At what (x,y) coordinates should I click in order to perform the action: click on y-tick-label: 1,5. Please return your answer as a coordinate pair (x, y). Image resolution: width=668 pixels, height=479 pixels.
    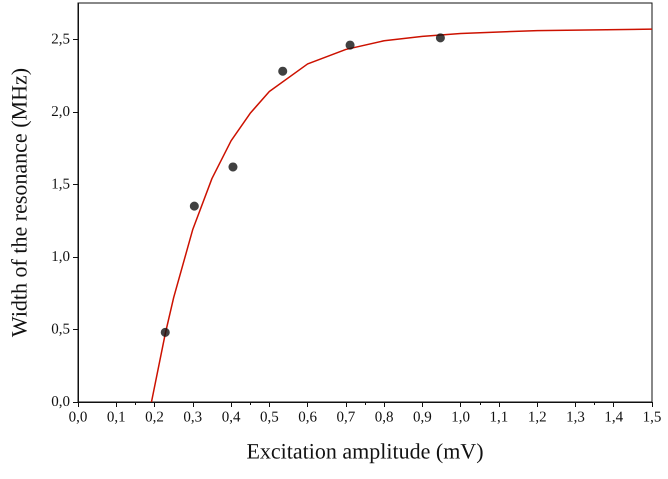
    Looking at the image, I should click on (60, 184).